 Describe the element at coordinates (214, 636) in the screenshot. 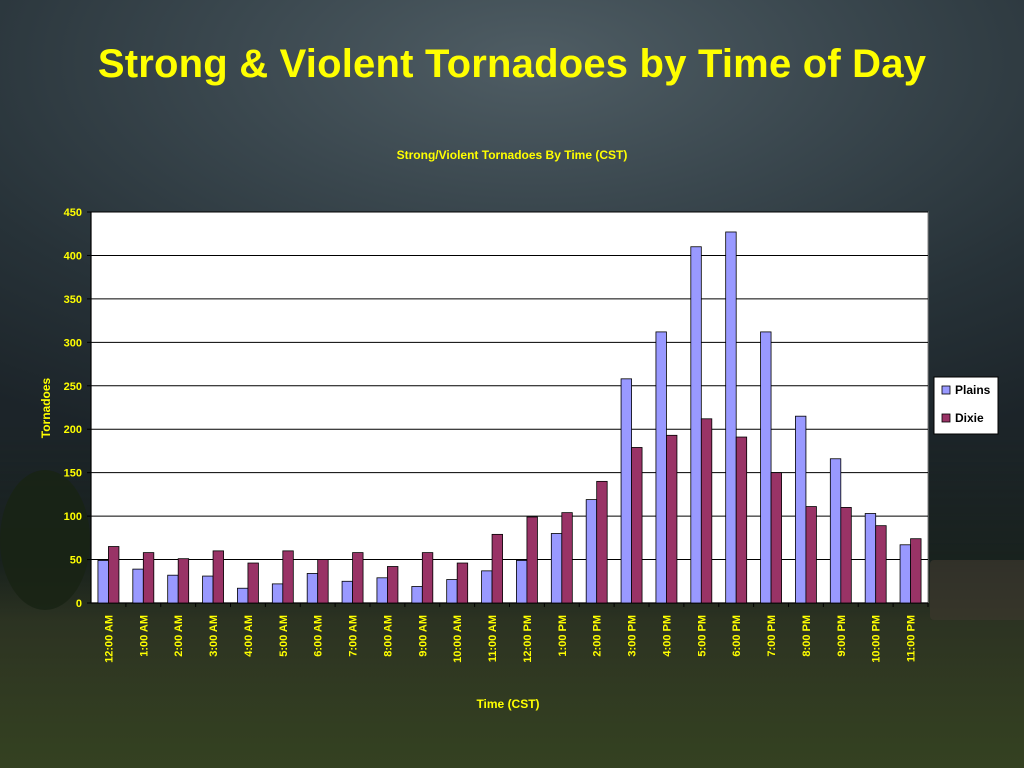

I see `x-tick-label: 3:00 AM` at that location.